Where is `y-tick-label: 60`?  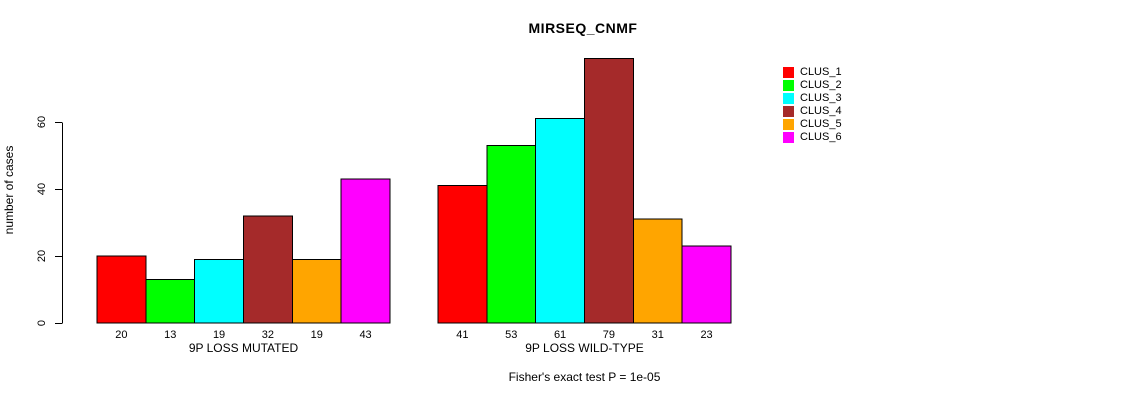
y-tick-label: 60 is located at coordinates (42, 122).